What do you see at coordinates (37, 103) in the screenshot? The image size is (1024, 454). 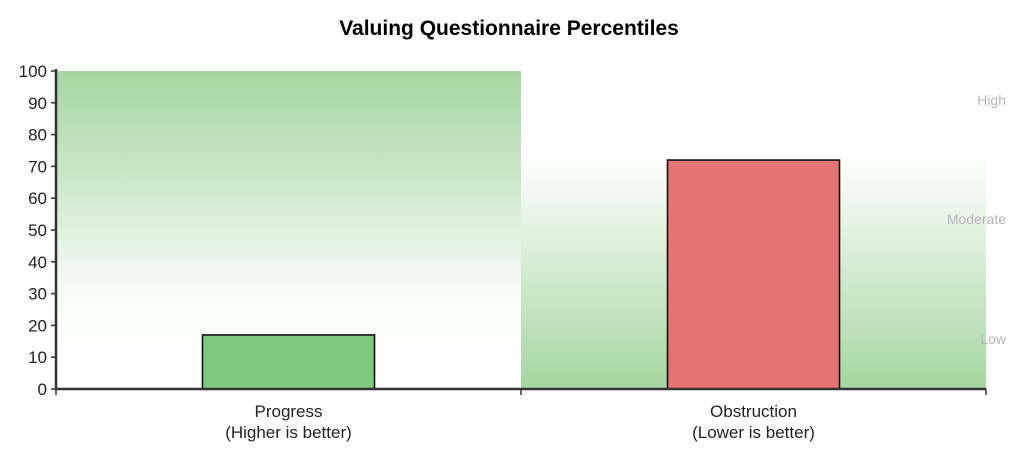 I see `y-tick-label: 90` at bounding box center [37, 103].